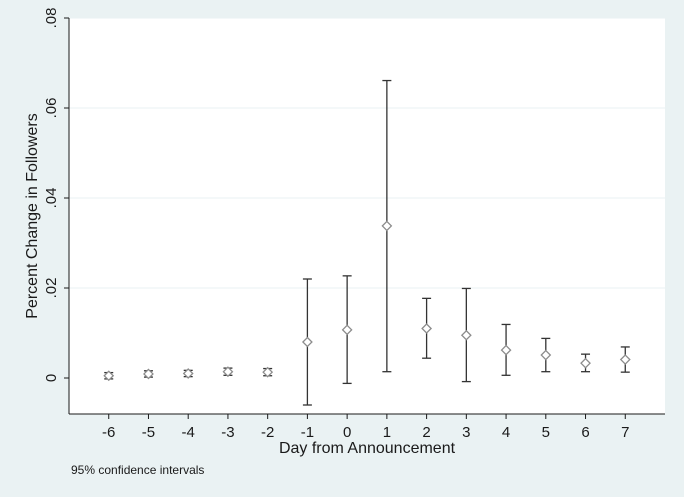 The width and height of the screenshot is (684, 497). Describe the element at coordinates (347, 432) in the screenshot. I see `x-tick-label: 0` at that location.